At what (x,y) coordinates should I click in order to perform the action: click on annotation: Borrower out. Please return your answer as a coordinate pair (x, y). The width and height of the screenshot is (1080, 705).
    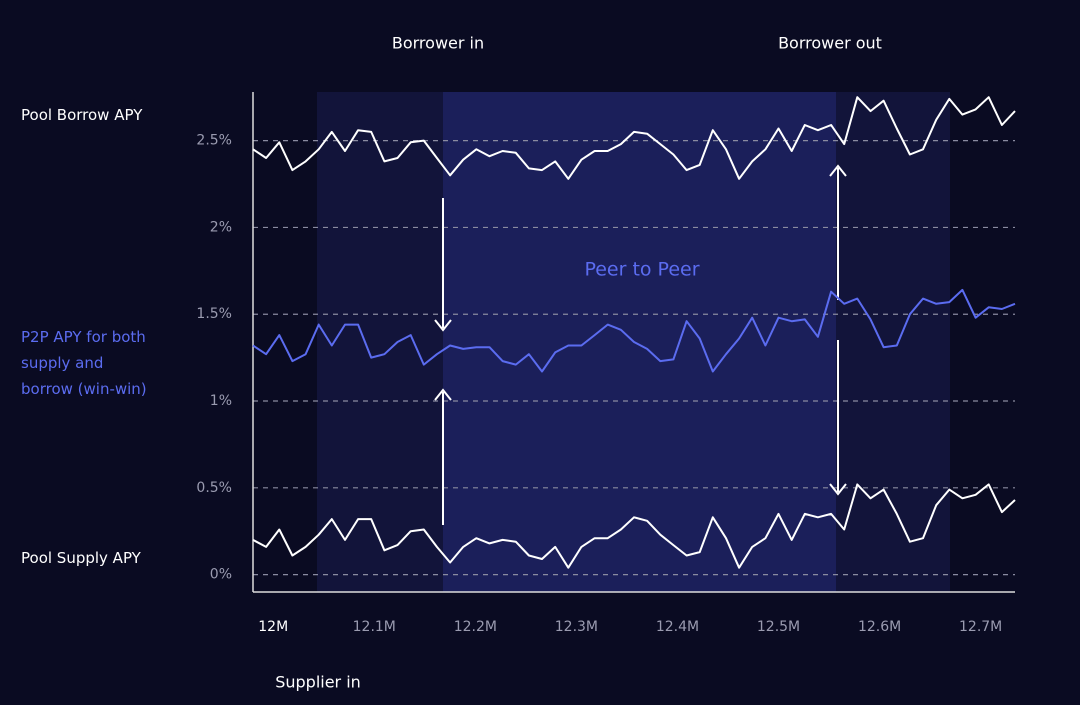
    Looking at the image, I should click on (830, 43).